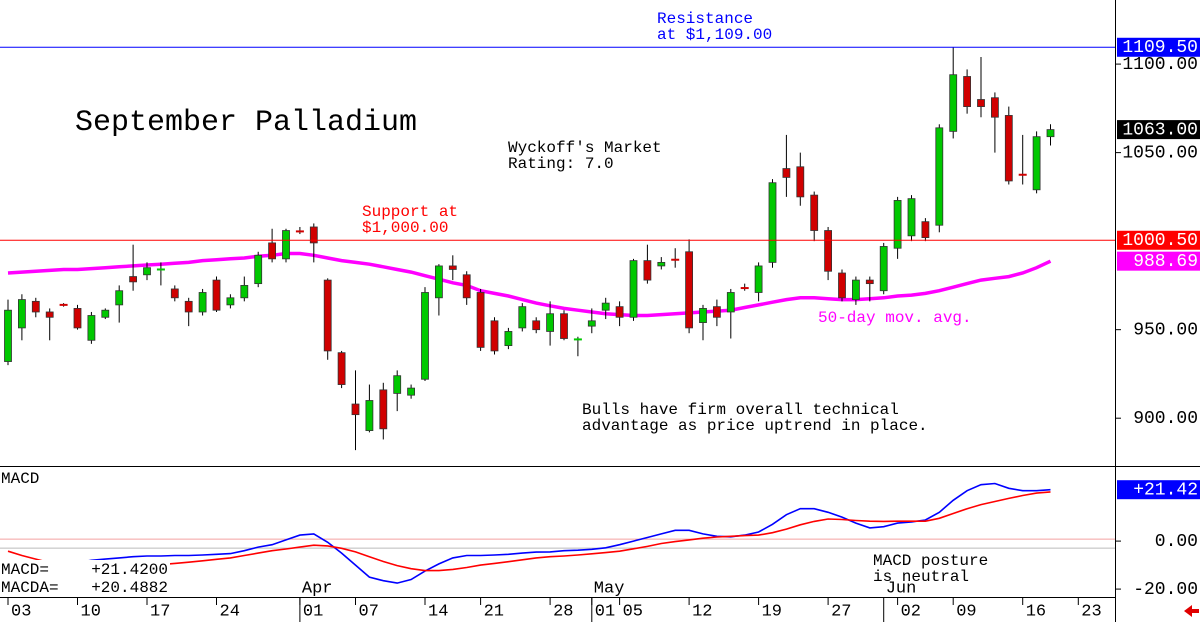 The width and height of the screenshot is (1200, 622). What do you see at coordinates (1091, 611) in the screenshot?
I see `x-tick-label: 23` at bounding box center [1091, 611].